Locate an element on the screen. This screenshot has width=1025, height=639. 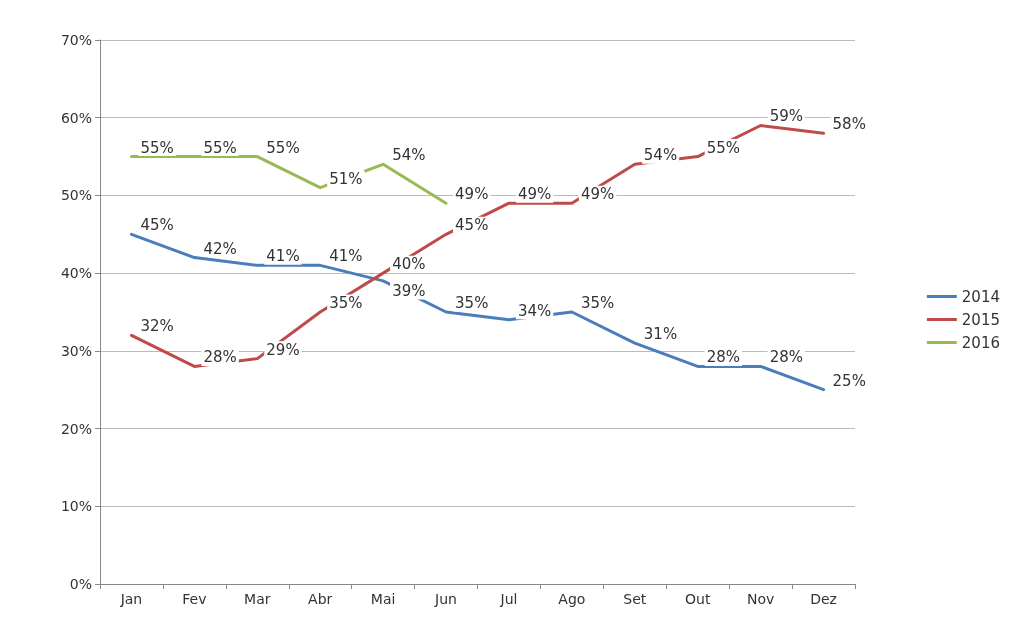
y-tick-label: 70% is located at coordinates (76, 40).